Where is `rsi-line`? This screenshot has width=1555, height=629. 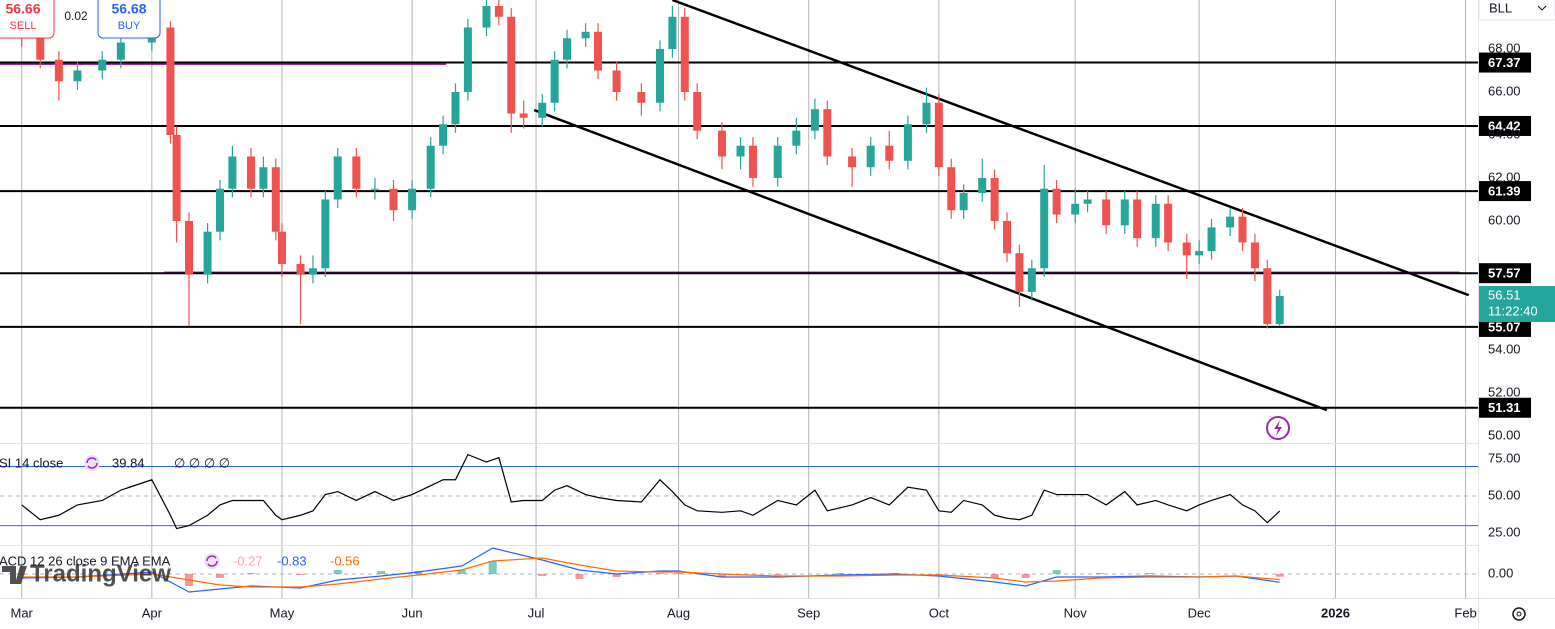
rsi-line is located at coordinates (651, 491).